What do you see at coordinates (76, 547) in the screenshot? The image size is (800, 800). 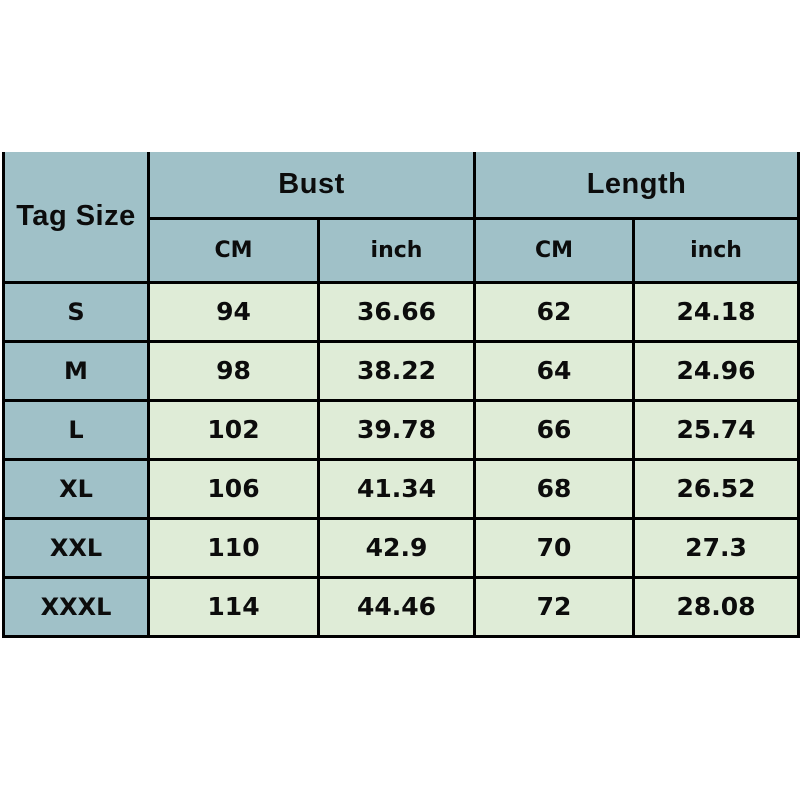 I see `size-cell: XXL` at bounding box center [76, 547].